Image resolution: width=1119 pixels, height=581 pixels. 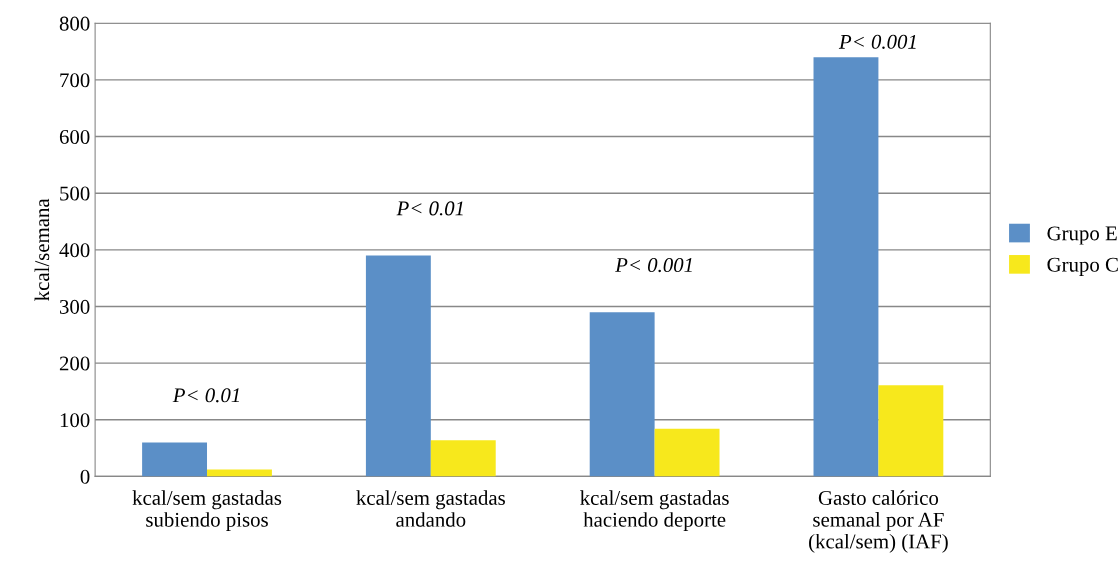 I want to click on y-tick-label: 600, so click(x=74, y=136).